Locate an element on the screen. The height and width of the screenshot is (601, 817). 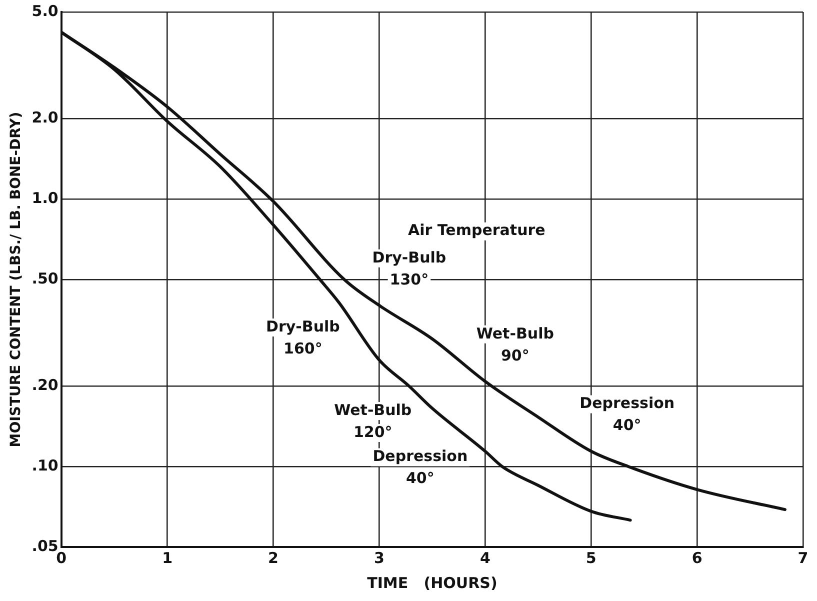
x-tick-label: 7 is located at coordinates (803, 557).